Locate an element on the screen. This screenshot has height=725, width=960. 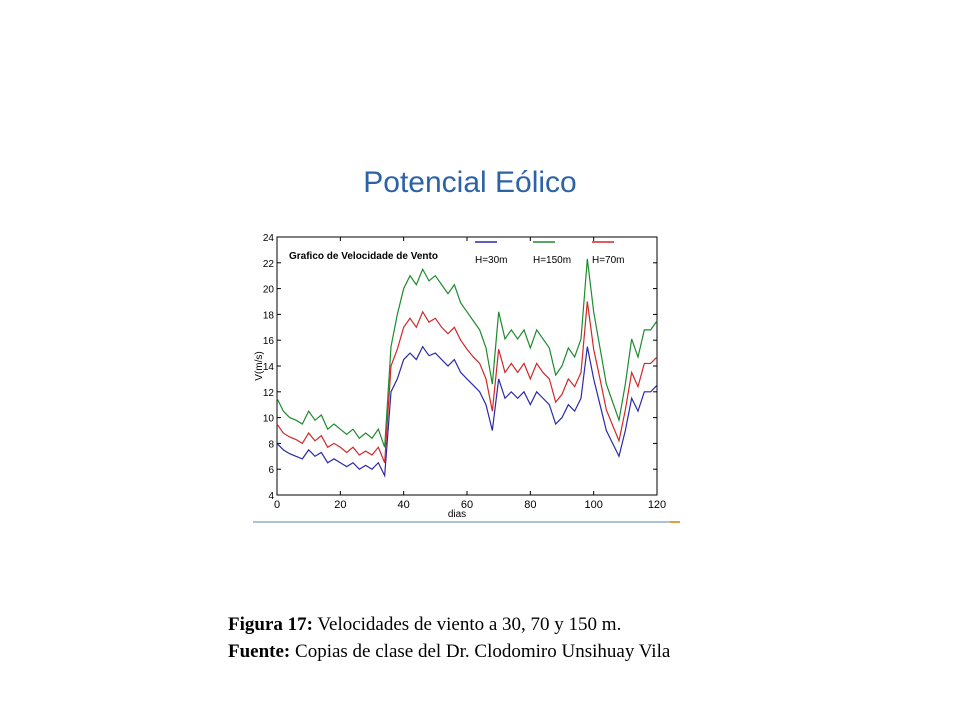
y-tick-label: 8 is located at coordinates (271, 444).